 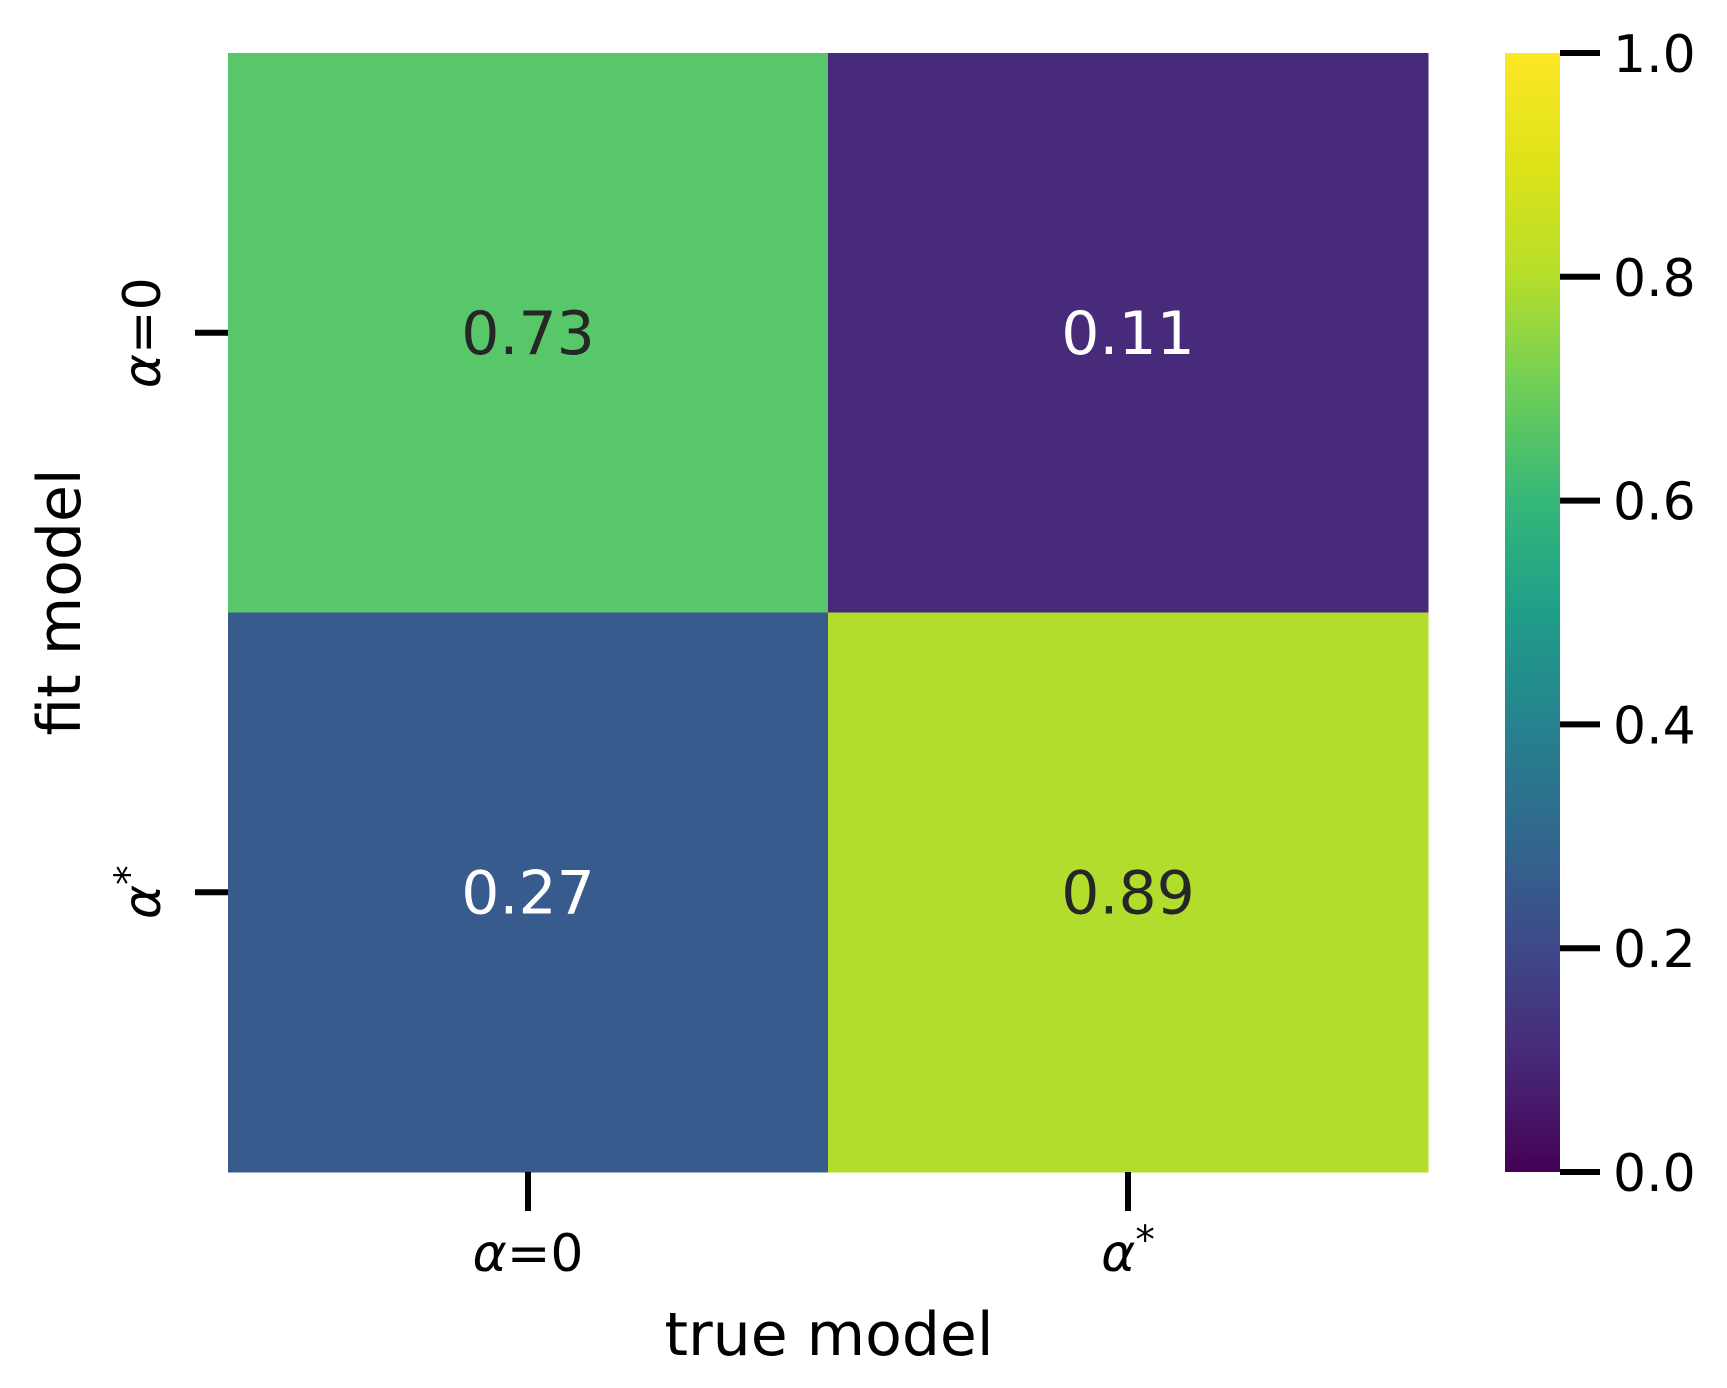 I want to click on y-tick-label-alpha-star: α*, so click(x=140, y=892).